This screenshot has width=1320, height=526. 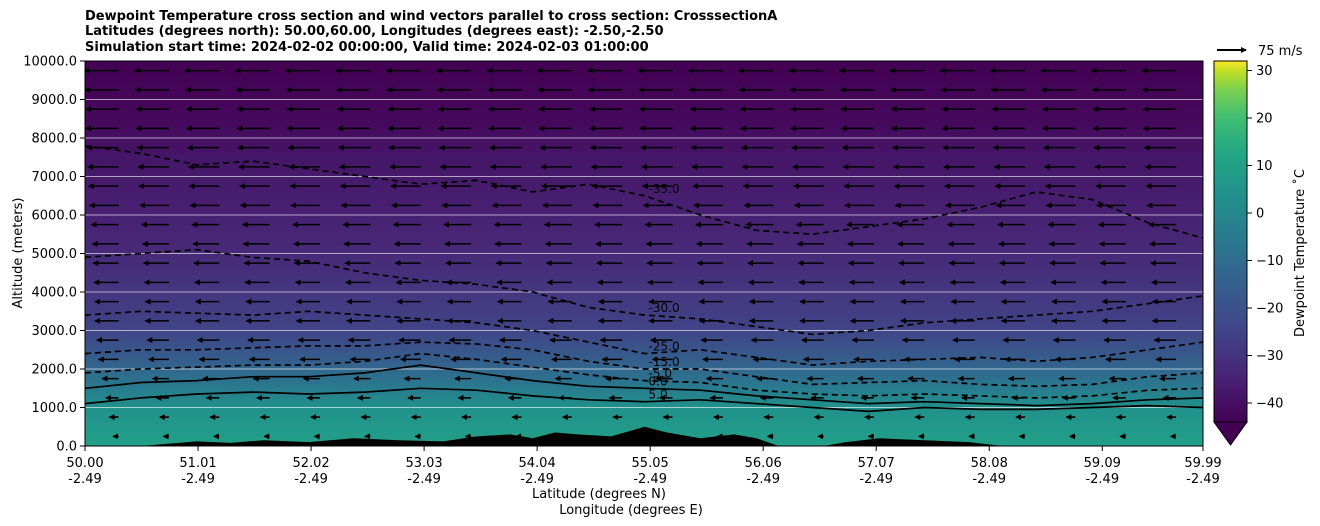 What do you see at coordinates (631, 510) in the screenshot?
I see `x-axis-label-longitude: Longitude (degrees E)` at bounding box center [631, 510].